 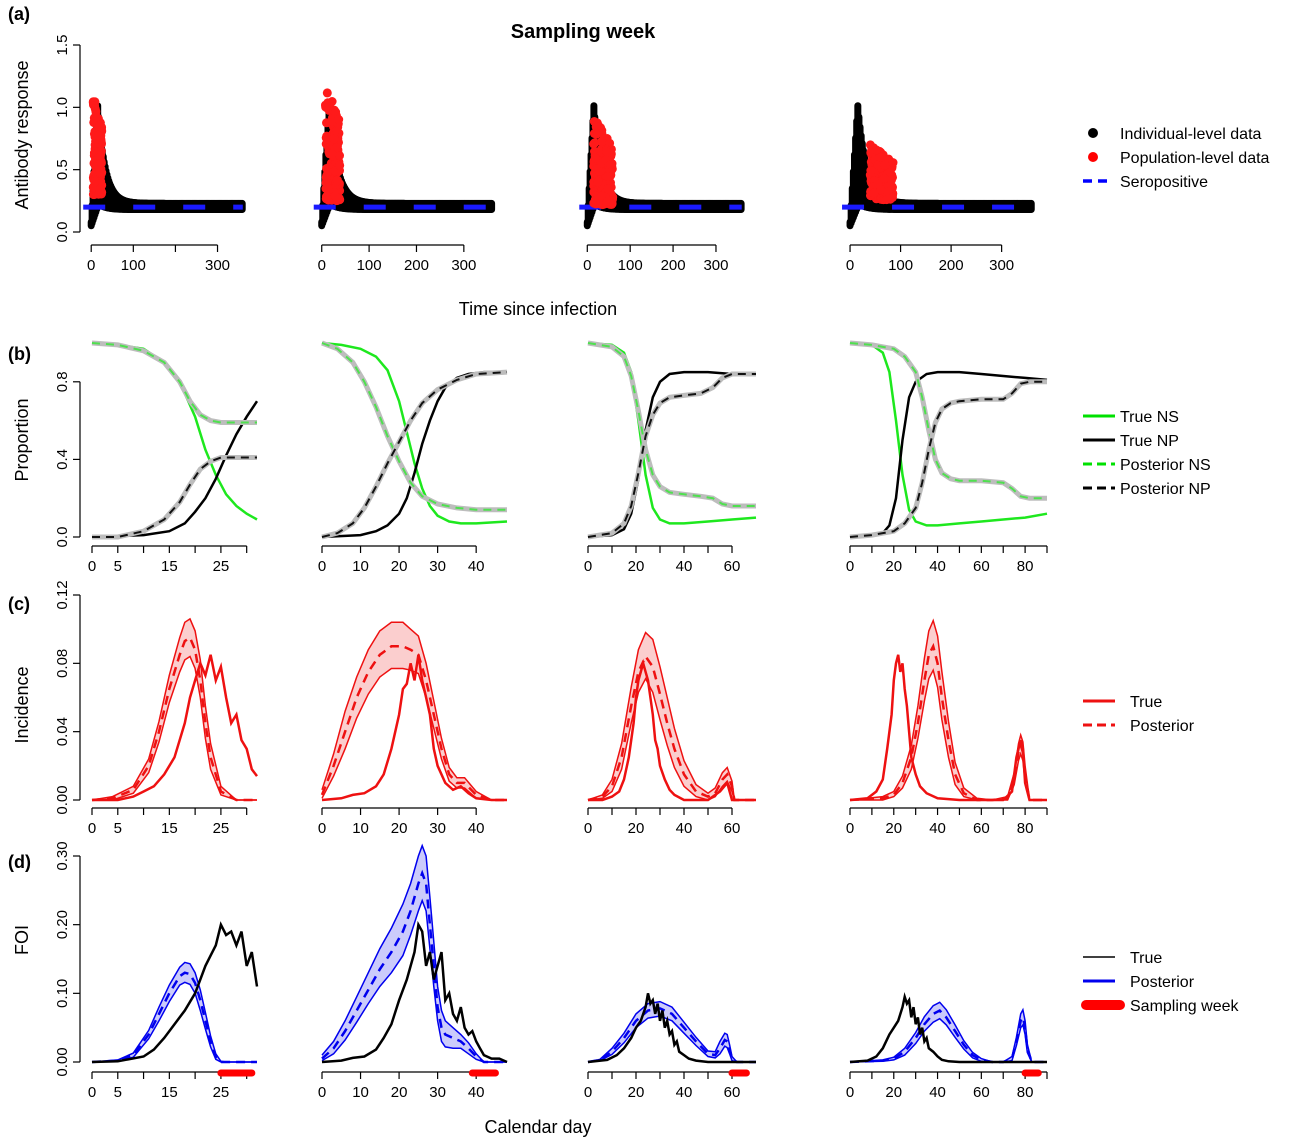 What do you see at coordinates (62, 993) in the screenshot?
I see `y-tick-label-d: 0.10` at bounding box center [62, 993].